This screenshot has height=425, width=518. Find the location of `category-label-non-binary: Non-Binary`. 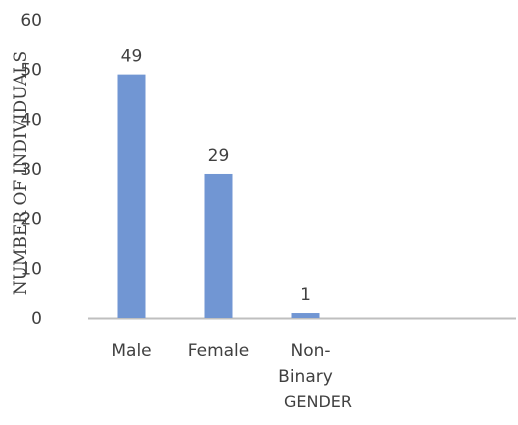

category-label-non-binary: Non-Binary is located at coordinates (305, 364).